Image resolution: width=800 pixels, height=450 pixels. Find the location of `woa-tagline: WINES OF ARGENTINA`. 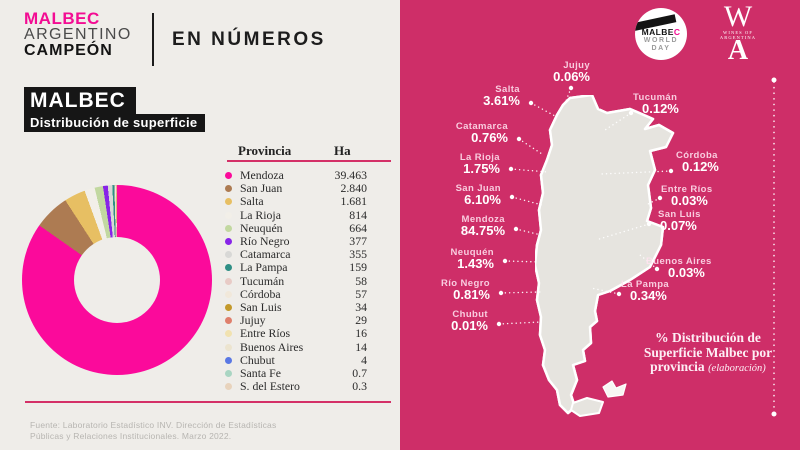

woa-tagline: WINES OF ARGENTINA is located at coordinates (738, 35).